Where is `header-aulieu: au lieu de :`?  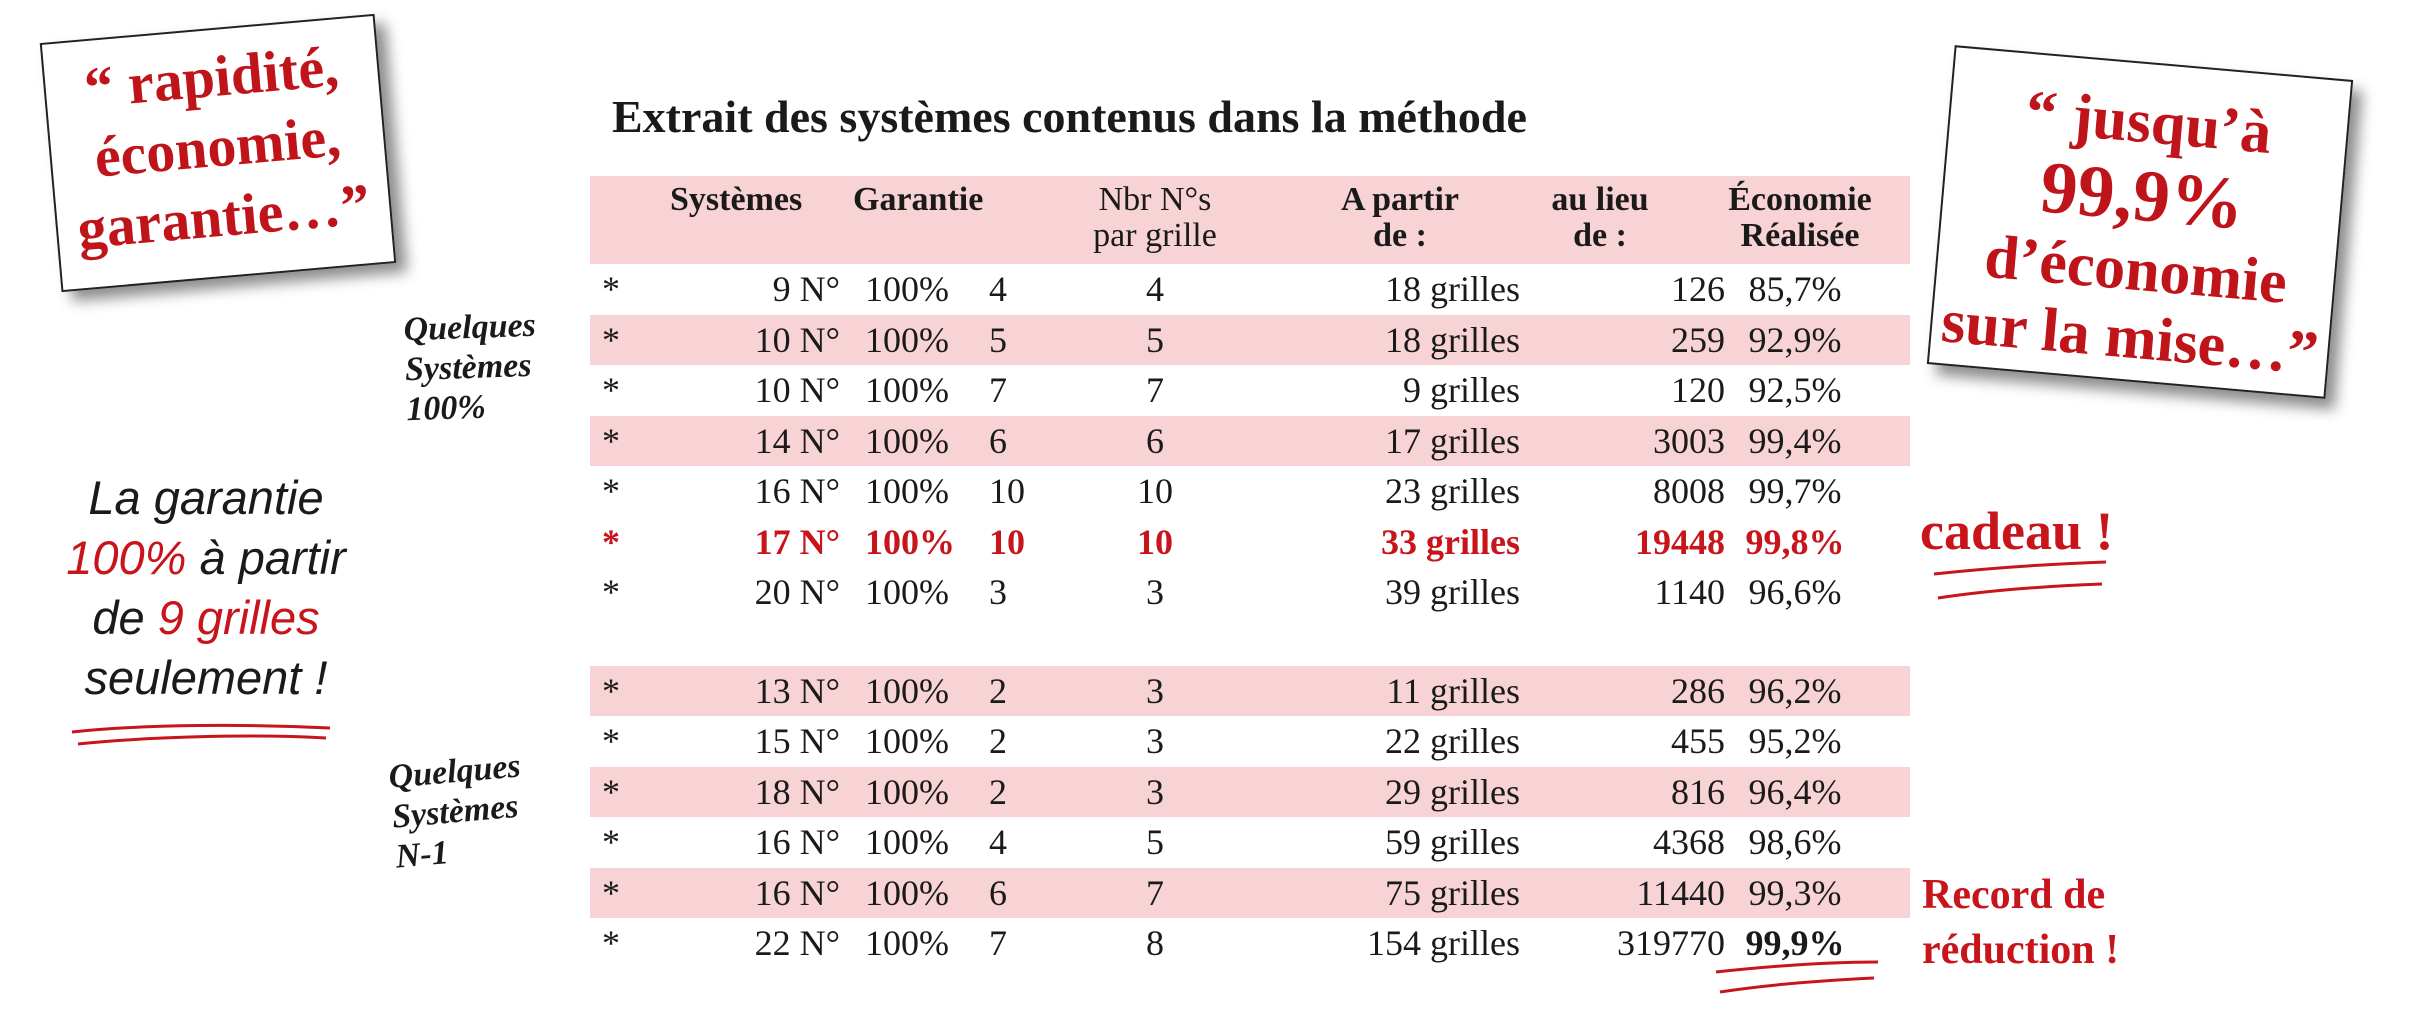
header-aulieu: au lieu de : is located at coordinates (1600, 218).